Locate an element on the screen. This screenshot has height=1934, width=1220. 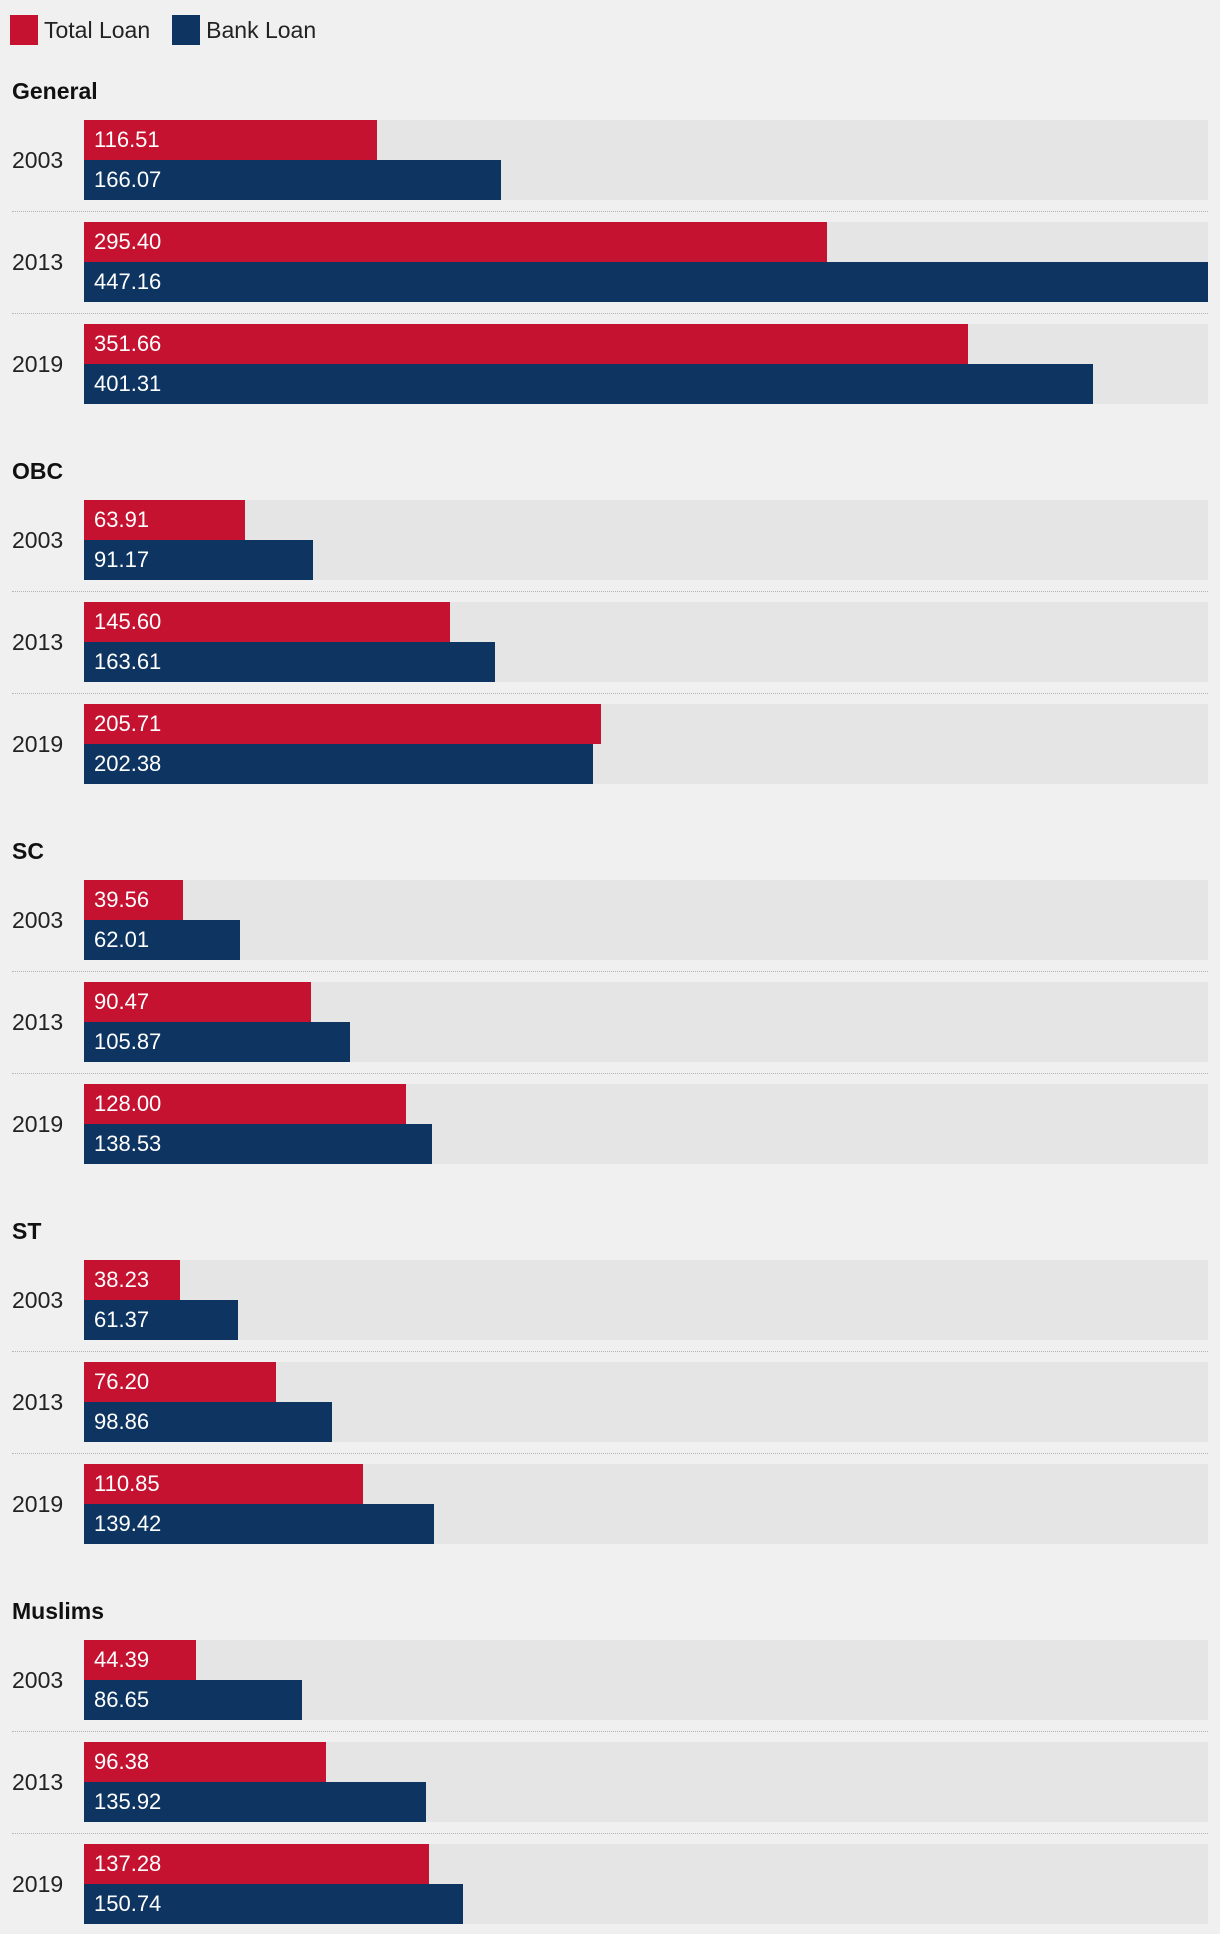
row-divider-obc-2003 is located at coordinates (610, 591).